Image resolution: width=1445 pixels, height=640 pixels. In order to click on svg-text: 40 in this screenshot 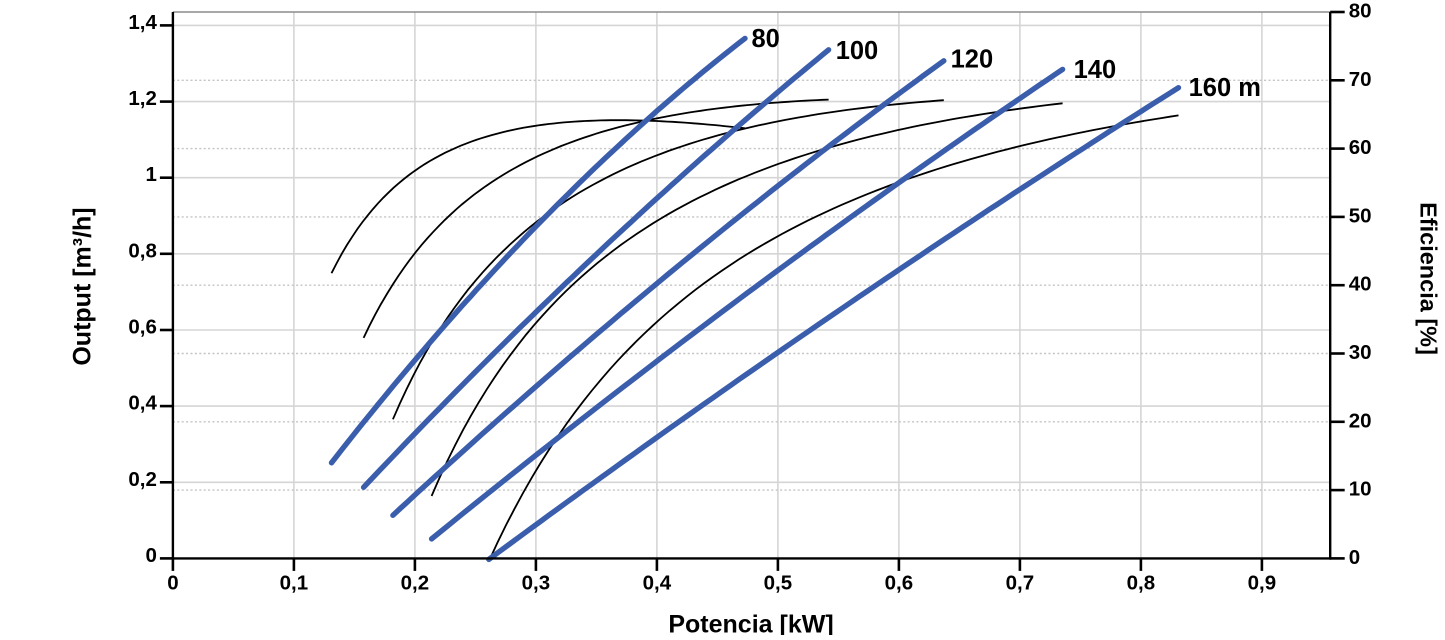, I will do `click(1360, 284)`.